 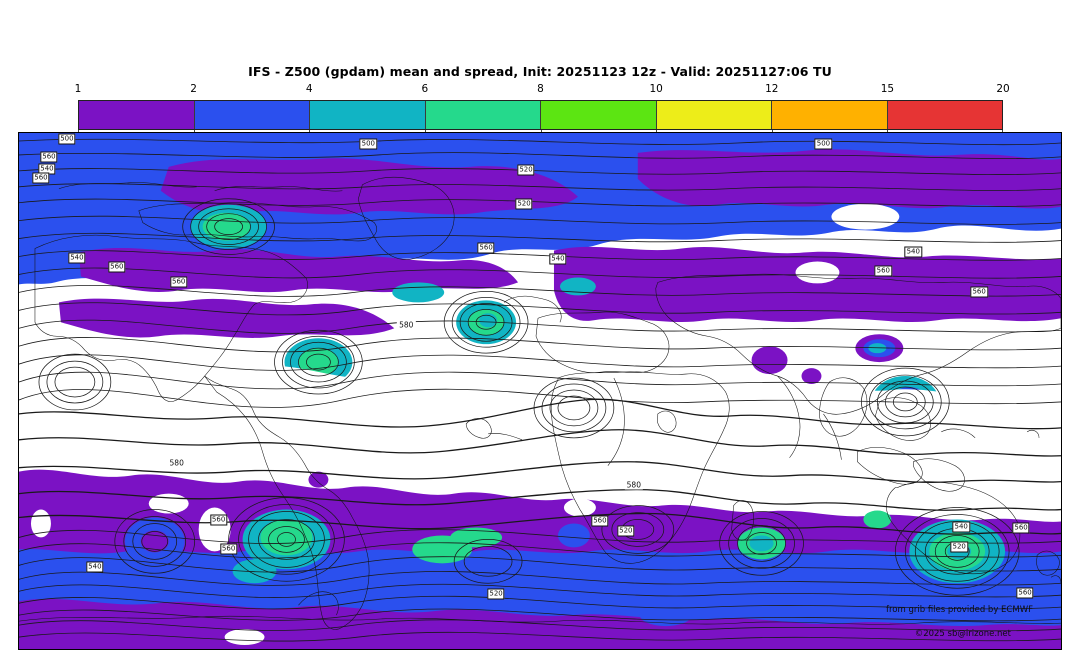 What do you see at coordinates (78, 89) in the screenshot?
I see `colorbar-tick-1: 1` at bounding box center [78, 89].